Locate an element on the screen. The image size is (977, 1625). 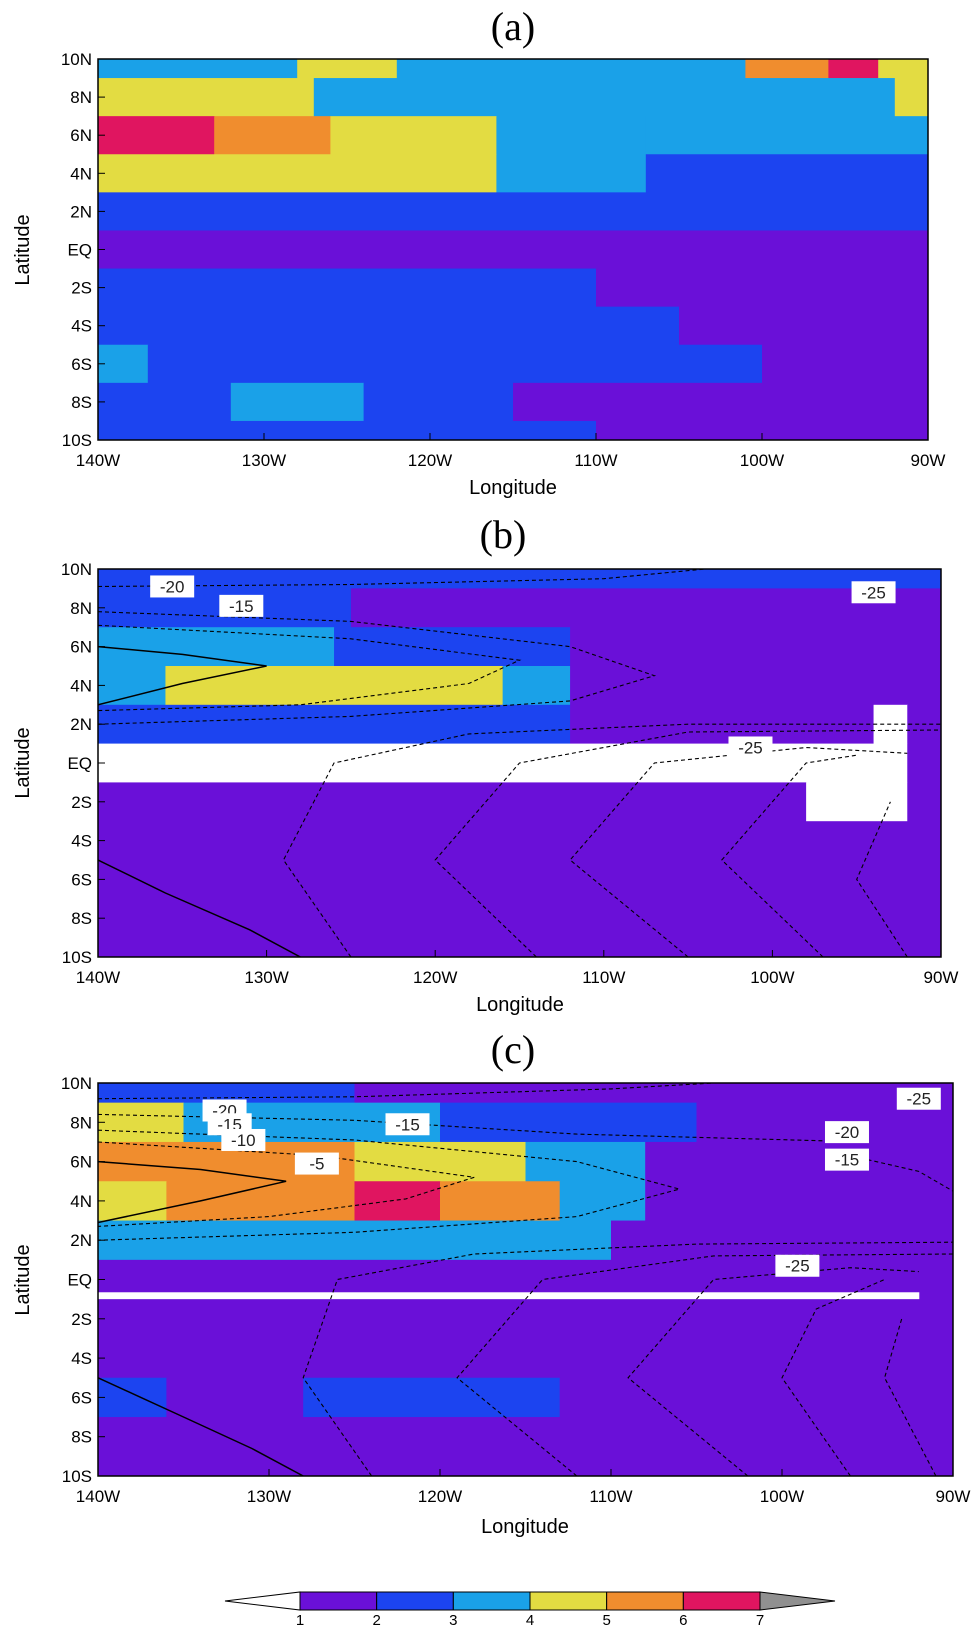
colorbar-tick-label: 1 is located at coordinates (300, 1618).